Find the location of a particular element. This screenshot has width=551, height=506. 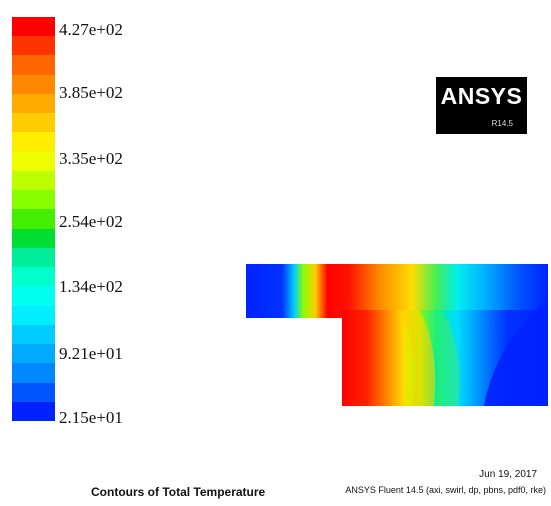

colorbar is located at coordinates (33, 219).